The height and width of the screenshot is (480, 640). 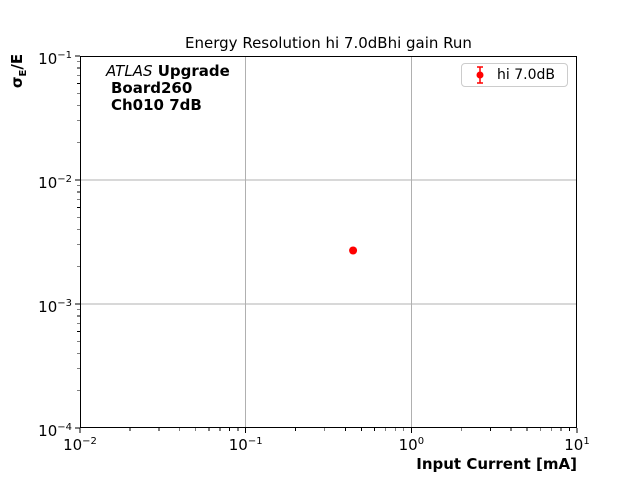 I want to click on annotation-upgrade: Upgrade, so click(x=193, y=71).